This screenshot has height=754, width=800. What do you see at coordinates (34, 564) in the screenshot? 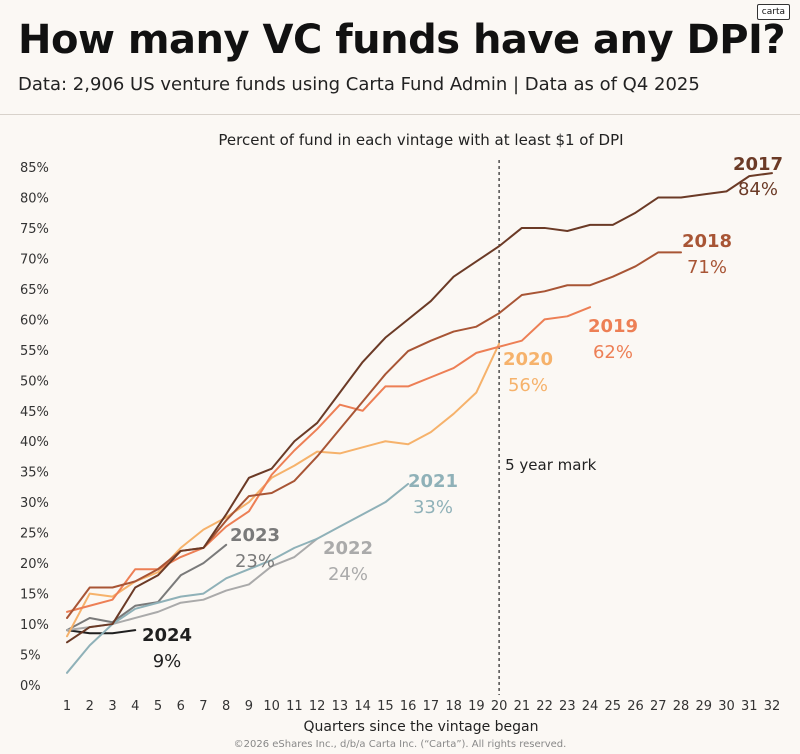
I see `y-tick-label: 20%` at bounding box center [34, 564].